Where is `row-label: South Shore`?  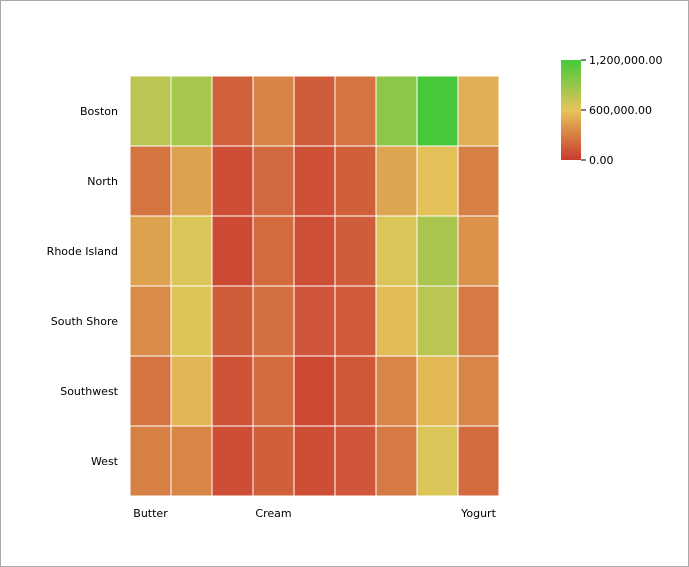 row-label: South Shore is located at coordinates (84, 321).